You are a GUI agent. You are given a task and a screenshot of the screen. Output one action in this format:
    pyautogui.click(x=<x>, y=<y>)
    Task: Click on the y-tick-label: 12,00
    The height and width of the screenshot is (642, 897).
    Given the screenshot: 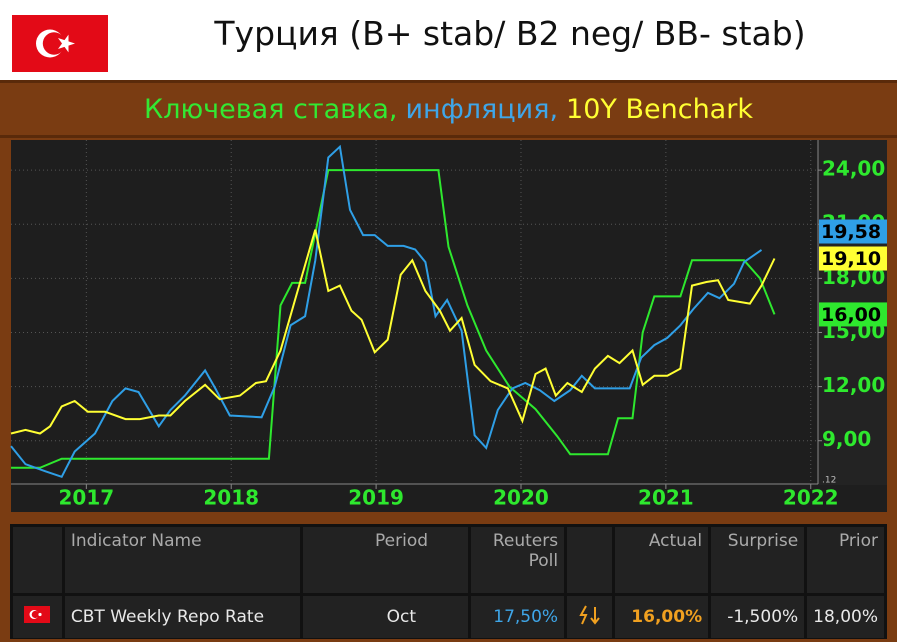 What is the action you would take?
    pyautogui.click(x=853, y=385)
    